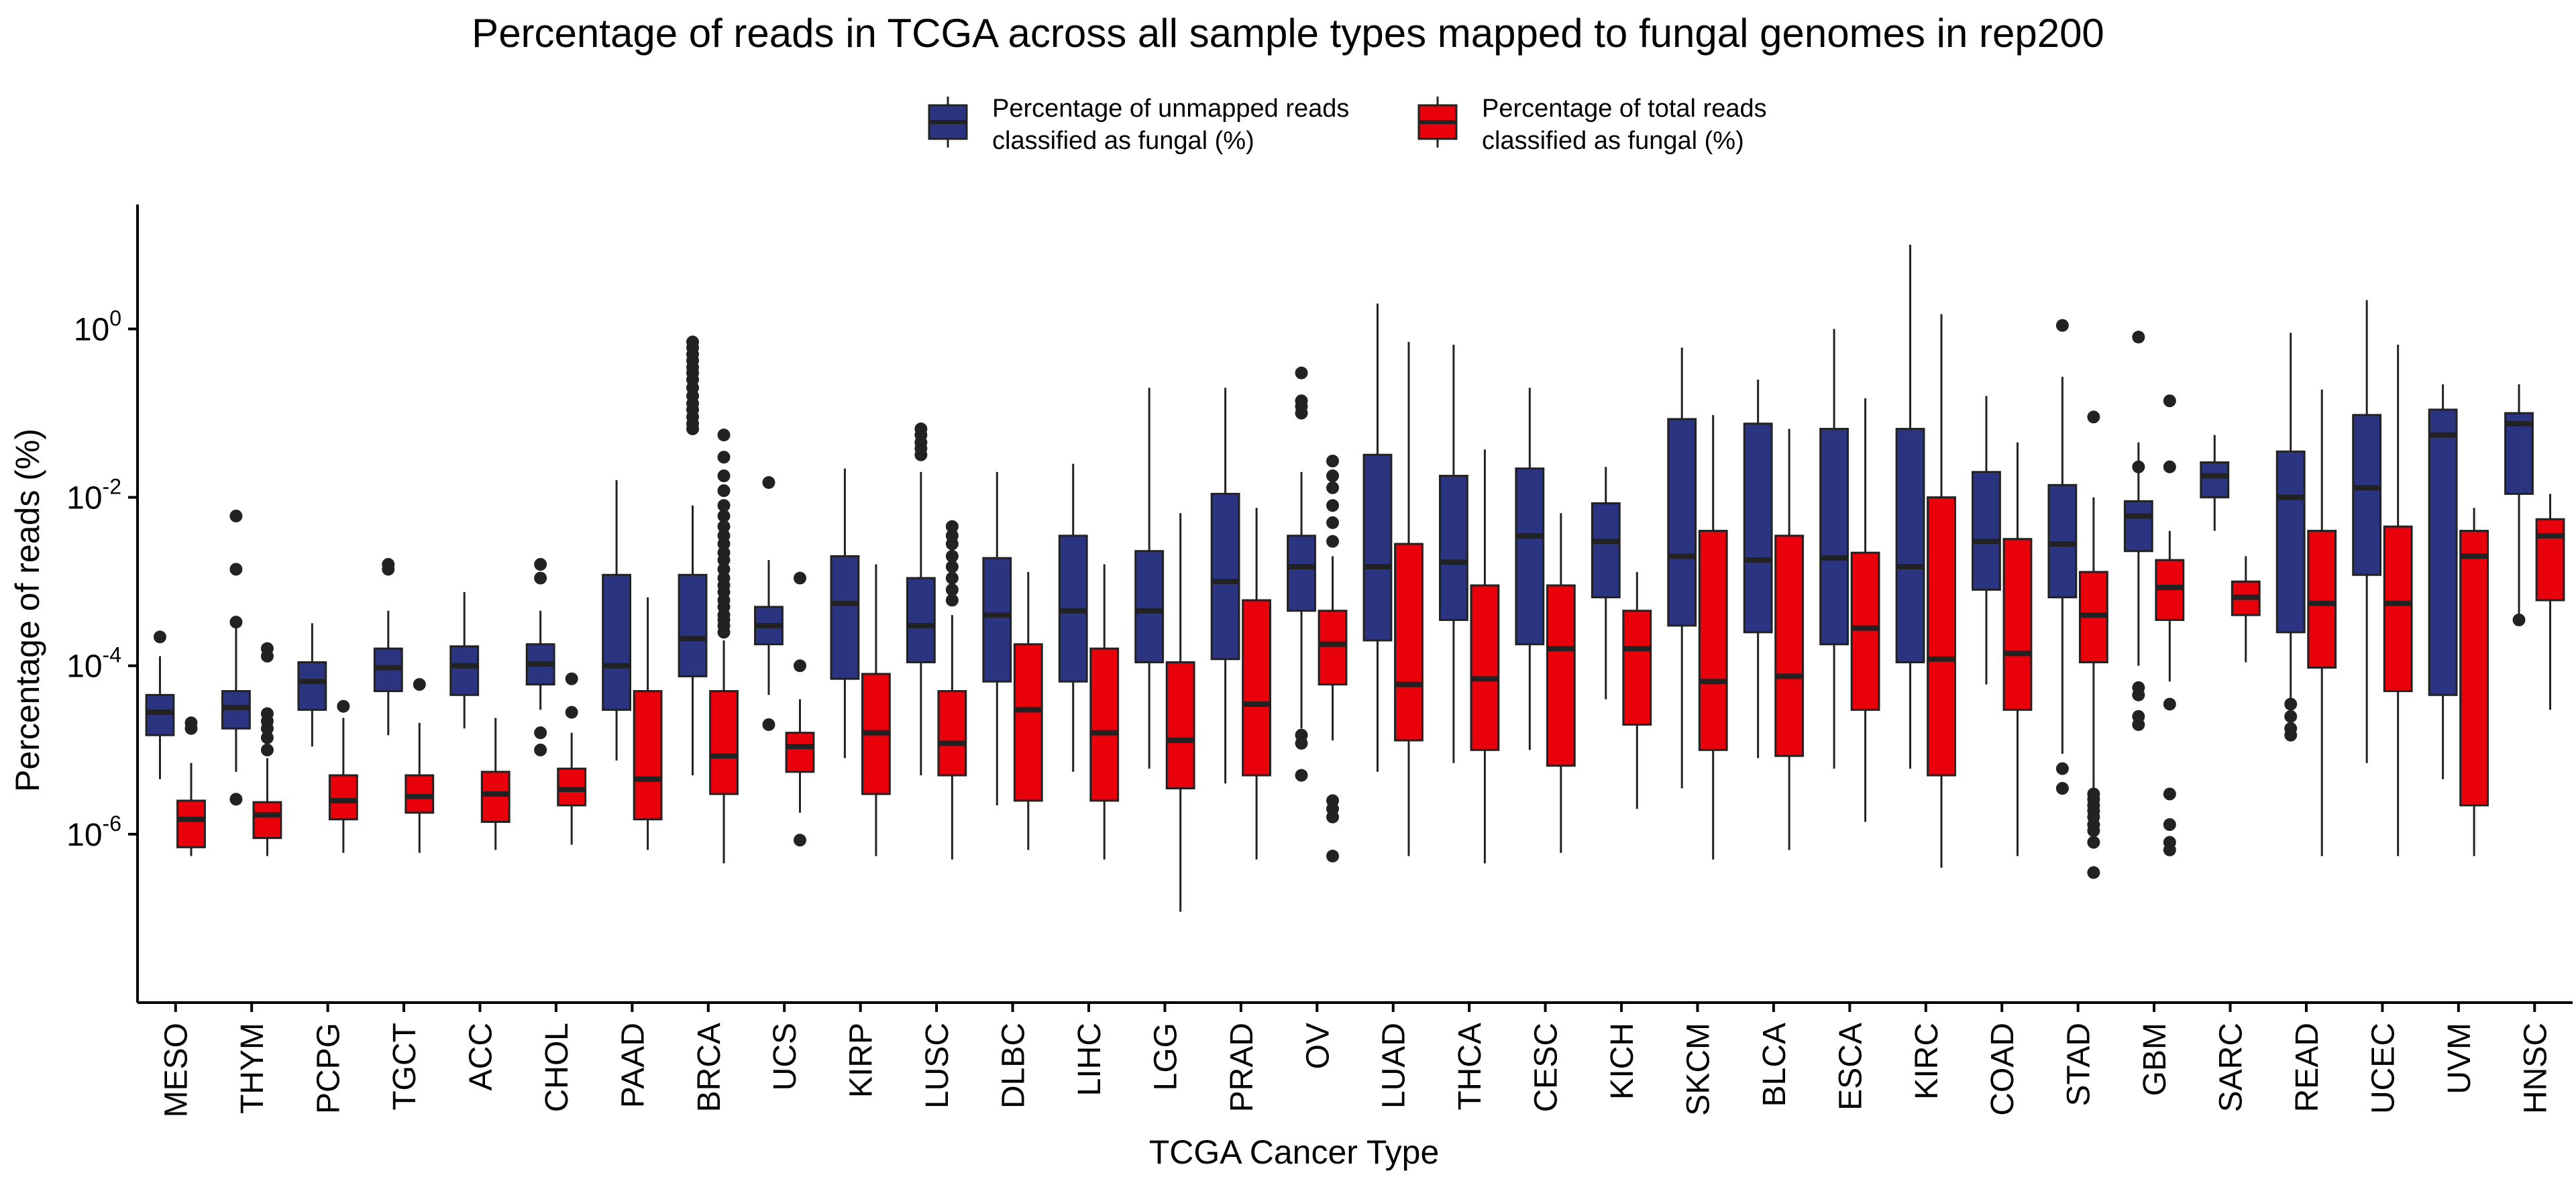  What do you see at coordinates (93, 664) in the screenshot?
I see `y-tick-label: 10-4` at bounding box center [93, 664].